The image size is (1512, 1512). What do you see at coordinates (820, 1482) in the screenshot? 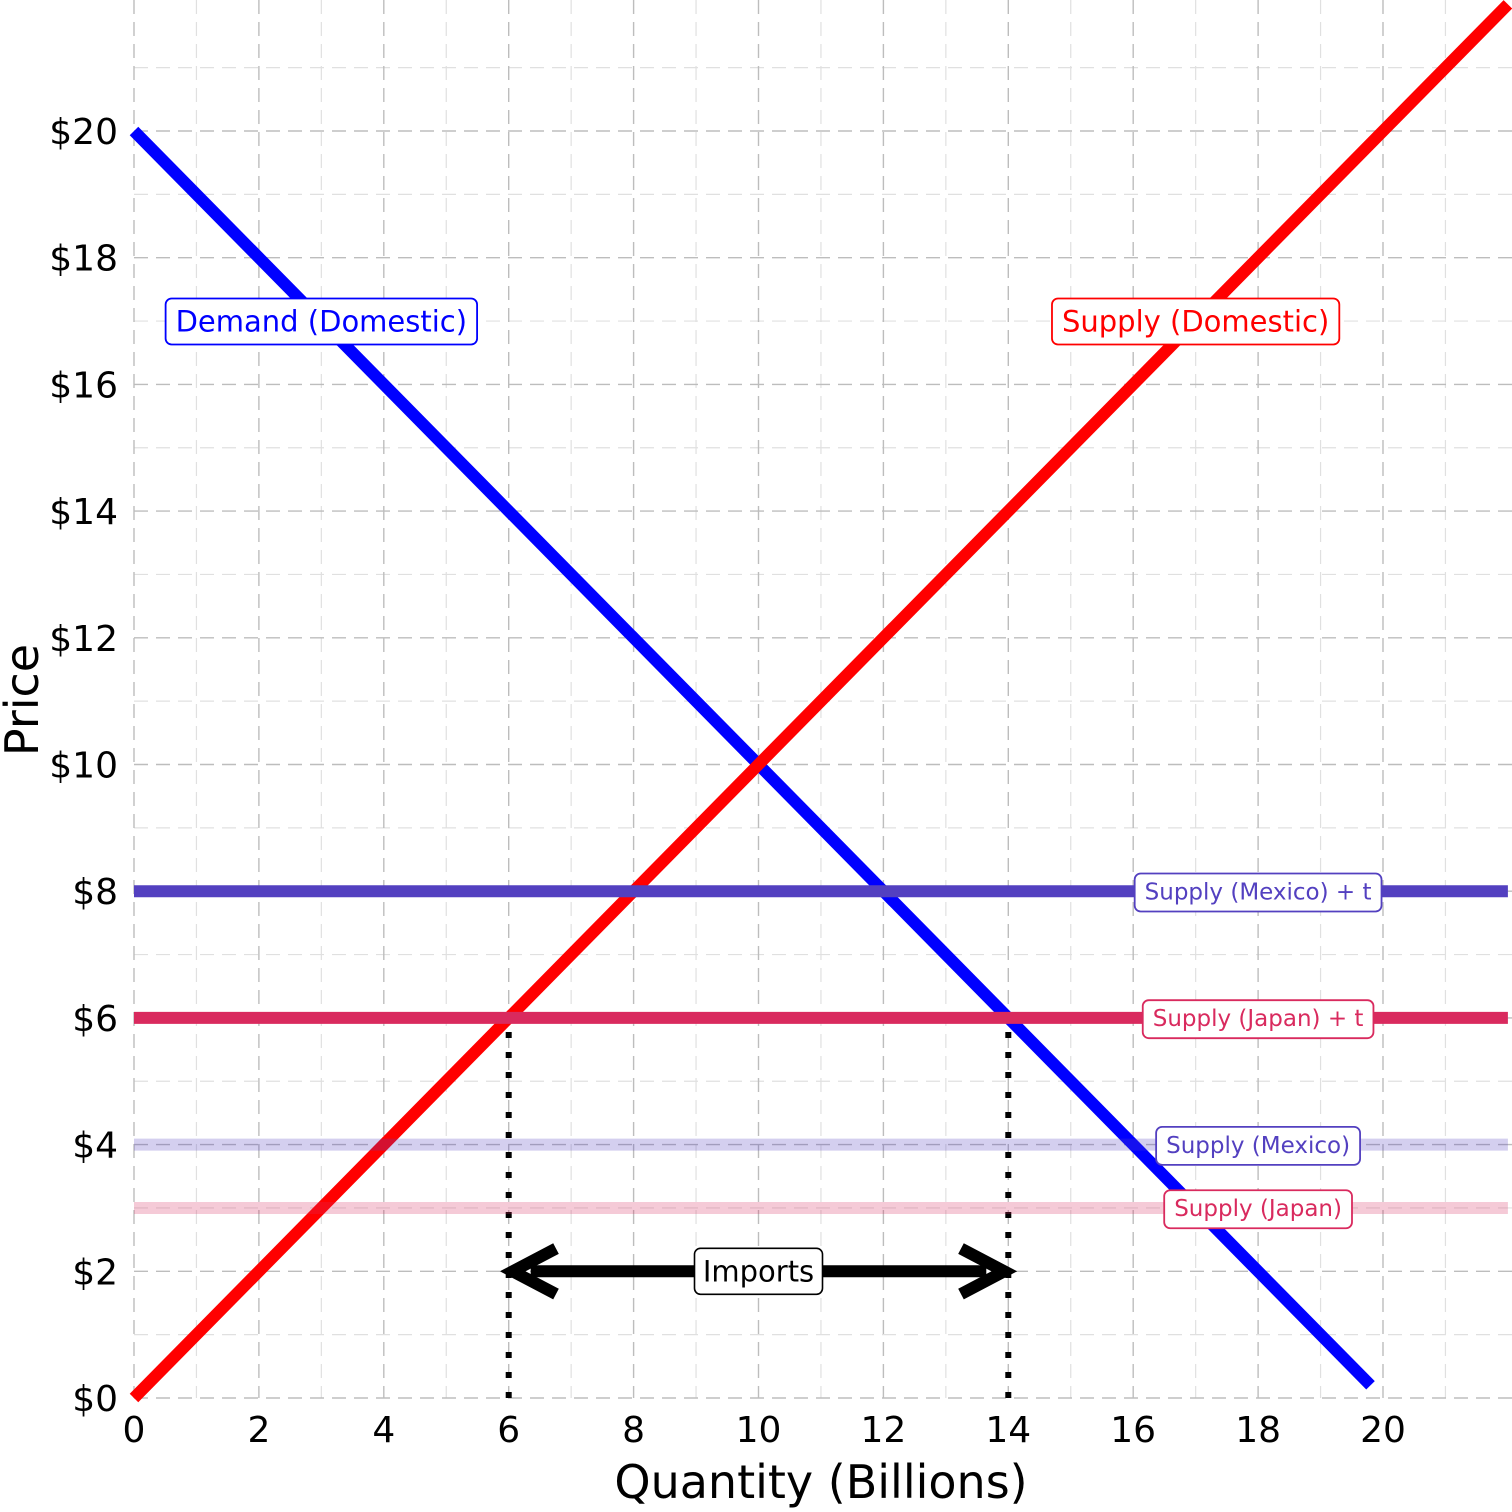
I see `x-axis-title: Quantity (Billions)` at bounding box center [820, 1482].